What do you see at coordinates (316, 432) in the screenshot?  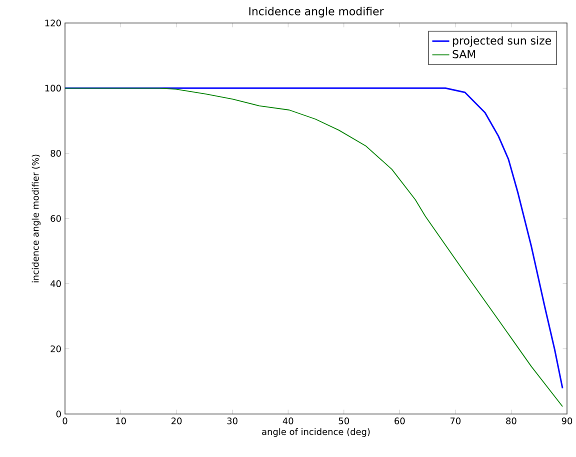 I see `x-axis-title: angle of incidence (deg)` at bounding box center [316, 432].